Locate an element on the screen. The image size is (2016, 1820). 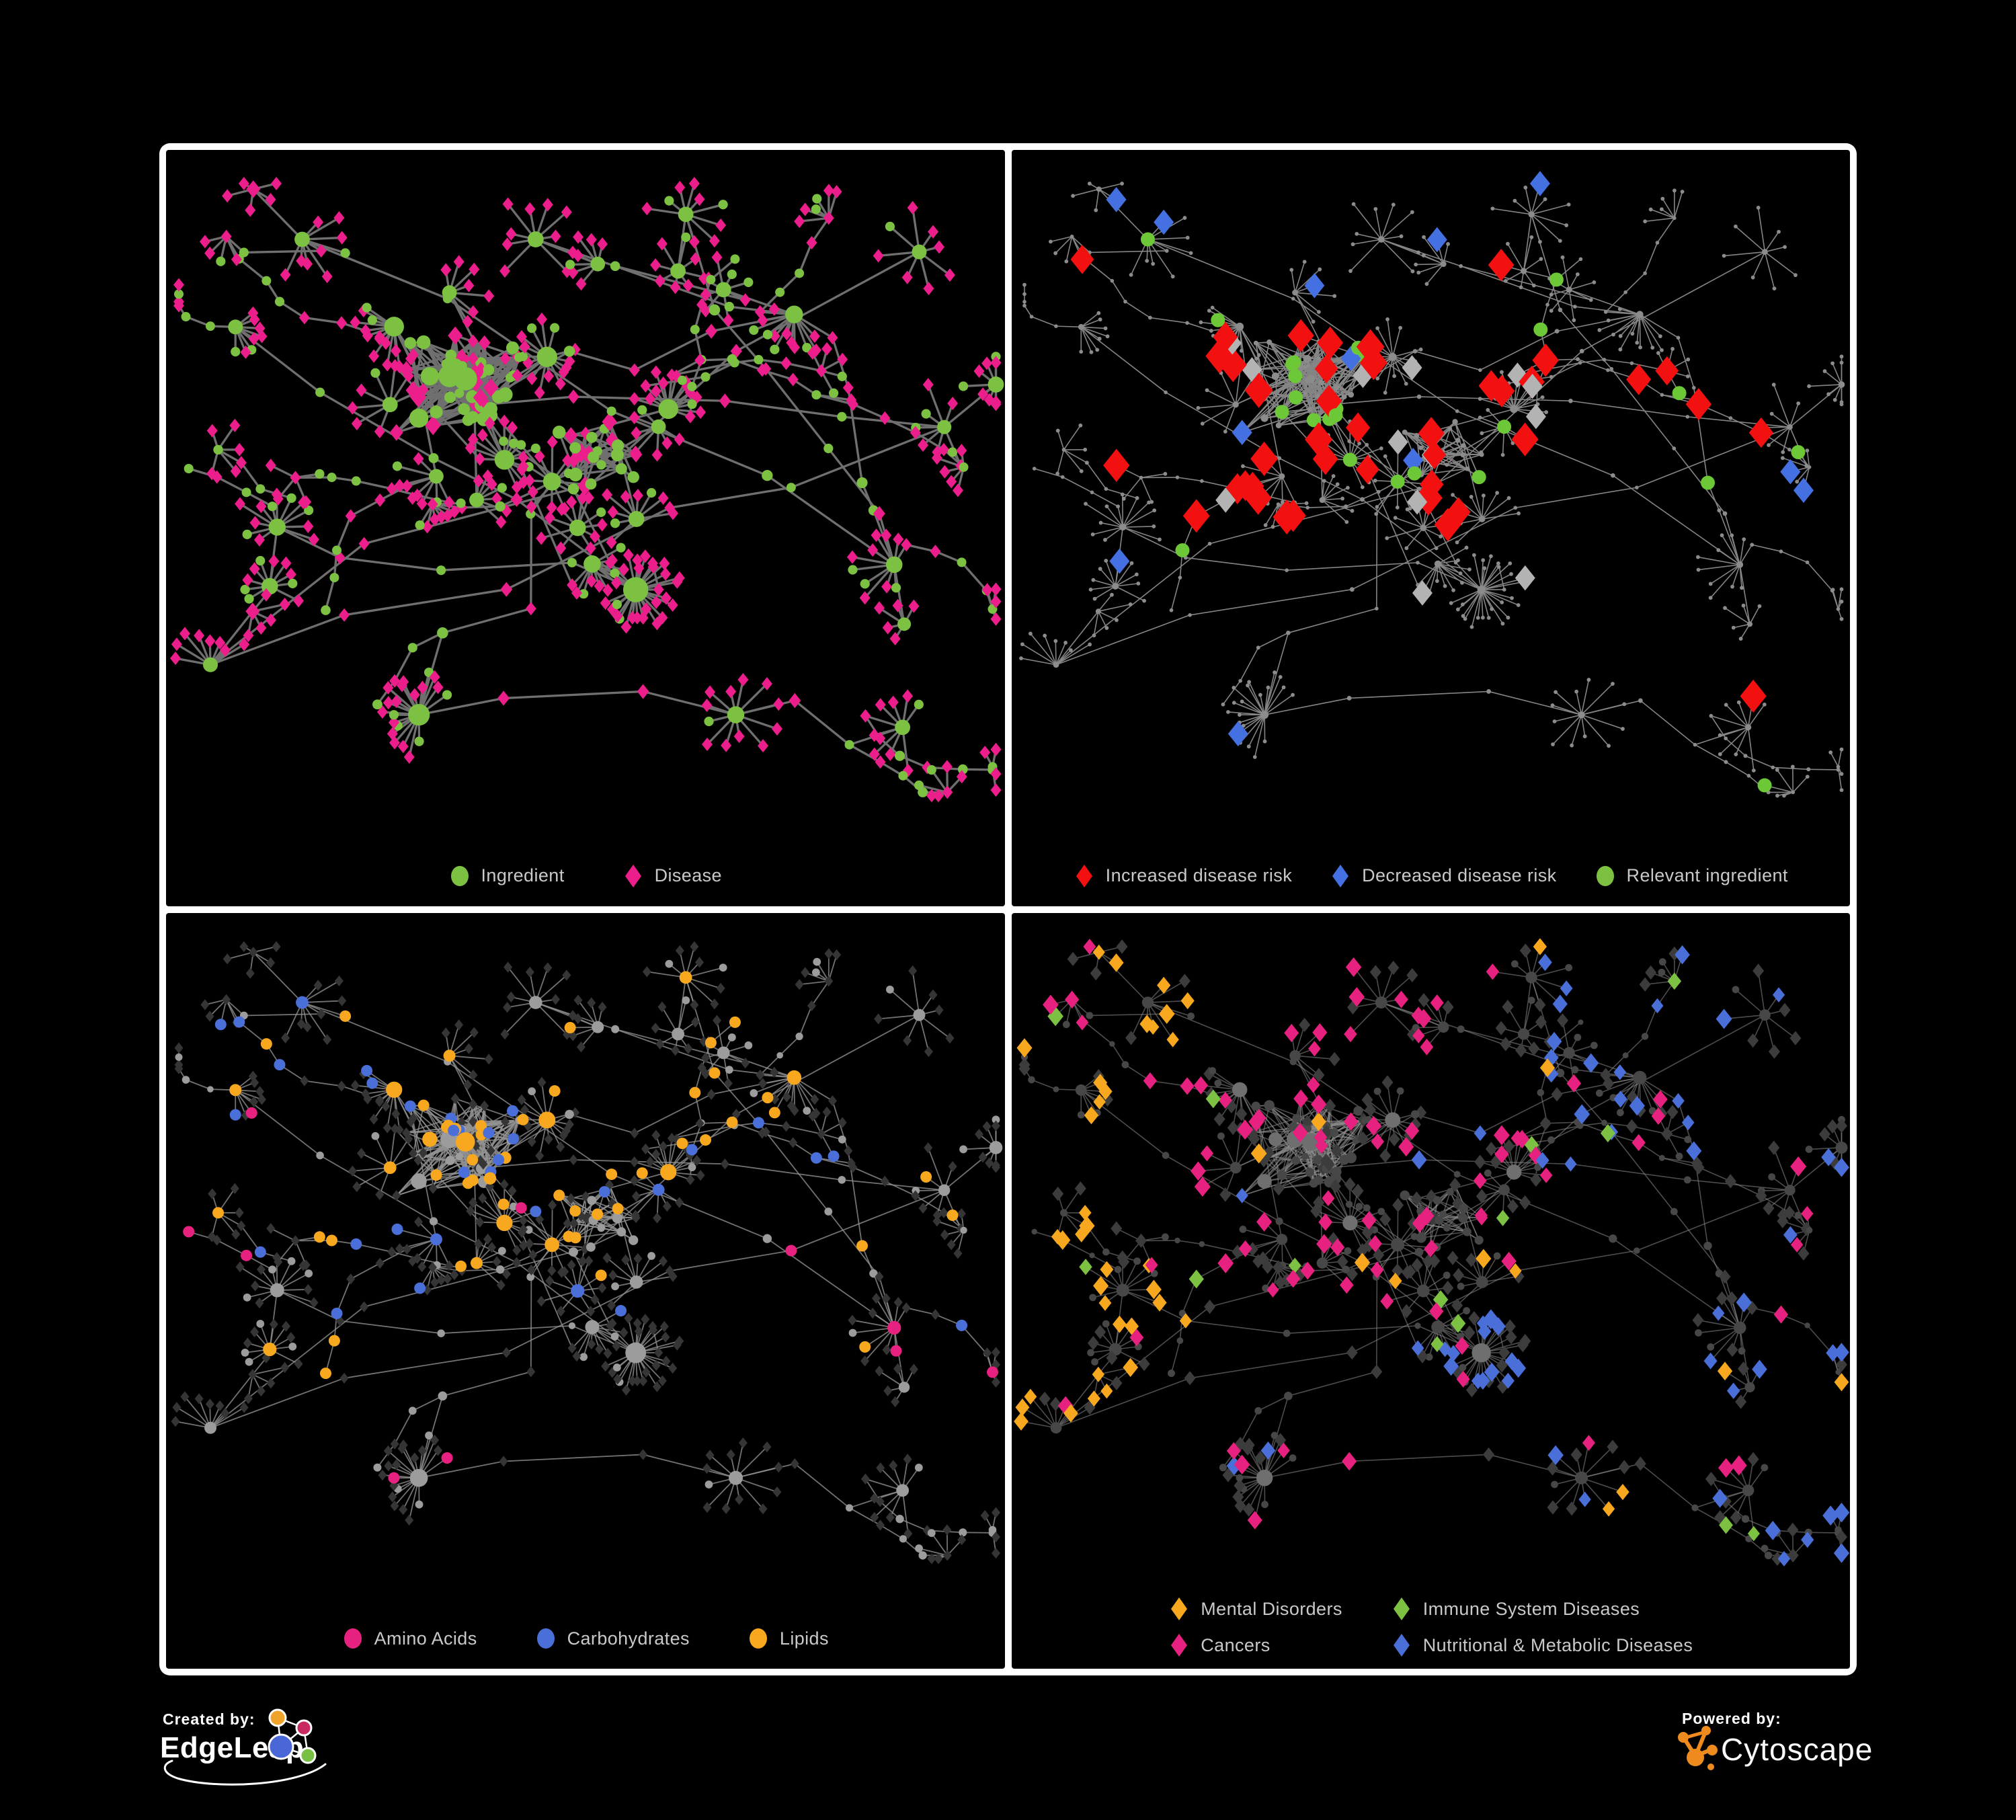
legend-item: Carbohydrates is located at coordinates (612, 1638).